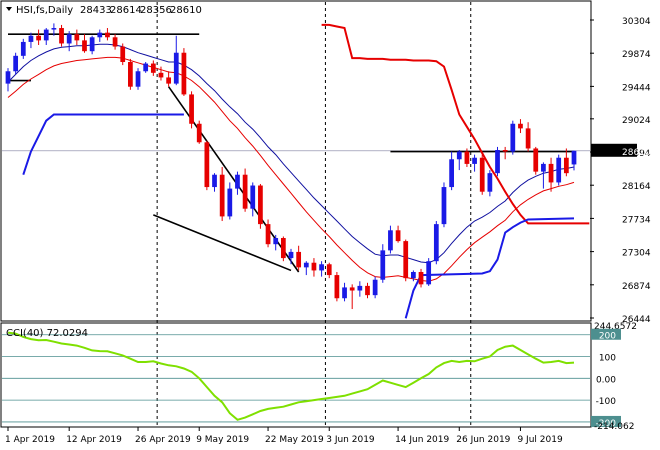 This screenshot has width=660, height=450. I want to click on symbol-dropdown-icon, so click(9, 9).